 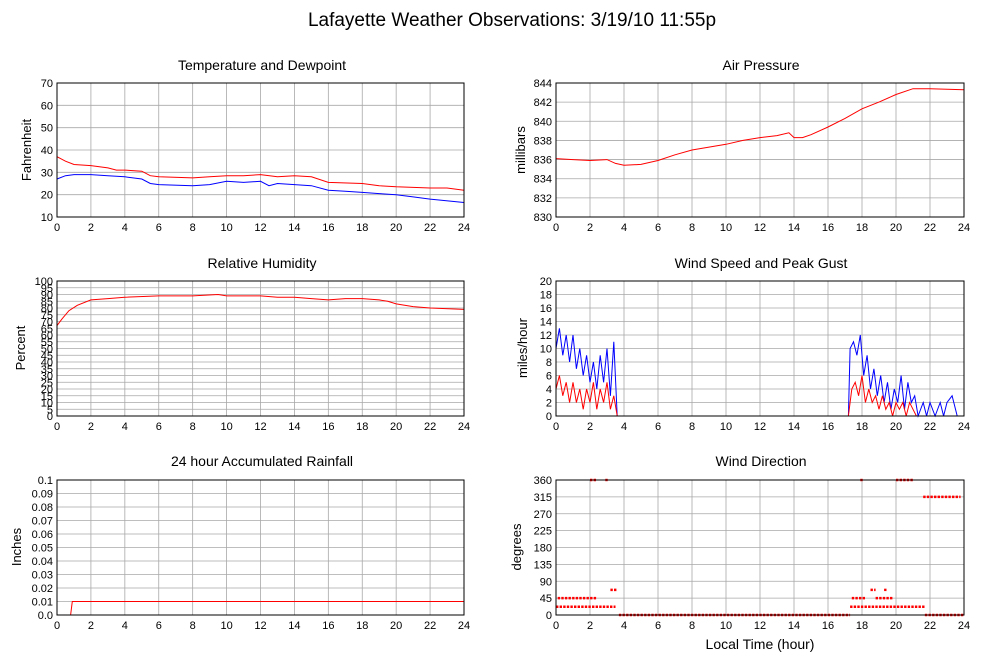 What do you see at coordinates (47, 383) in the screenshot?
I see `y-tick-label: 25` at bounding box center [47, 383].